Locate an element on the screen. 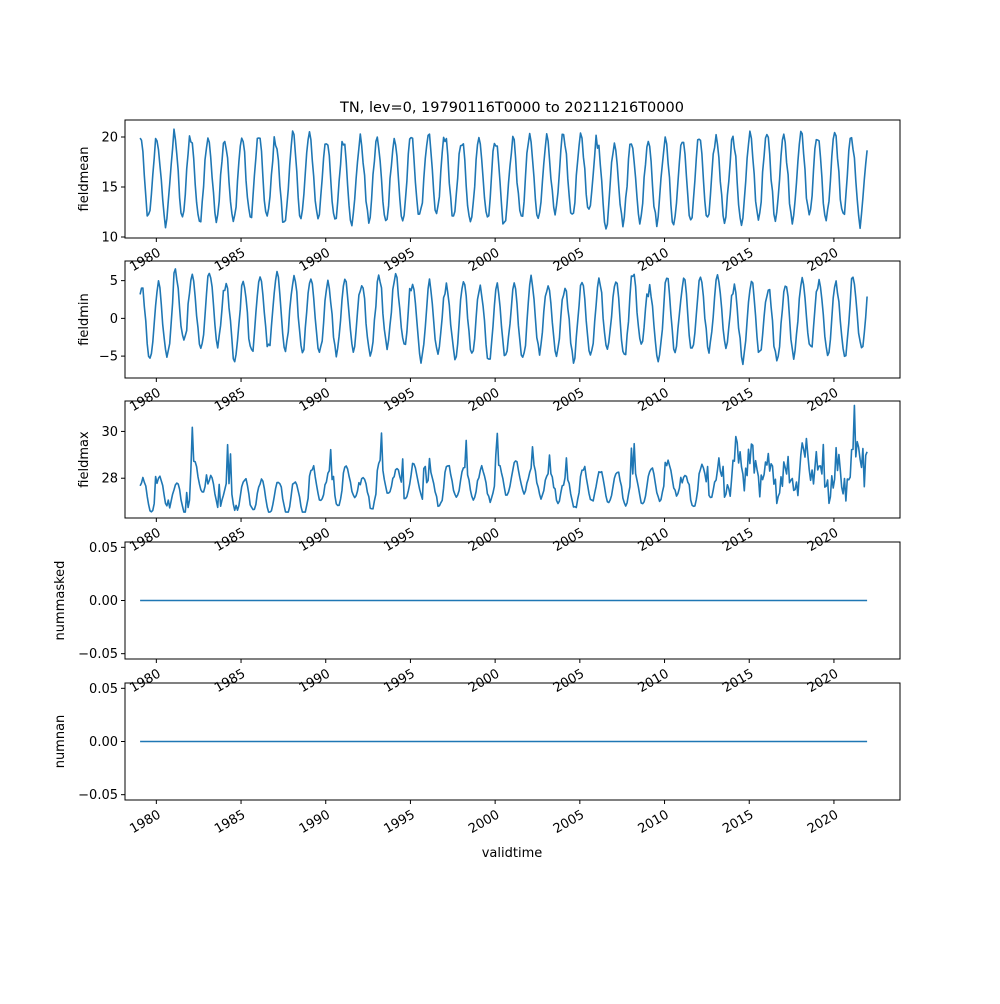 The image size is (1000, 1004). y-tick-label: 15 is located at coordinates (109, 188).